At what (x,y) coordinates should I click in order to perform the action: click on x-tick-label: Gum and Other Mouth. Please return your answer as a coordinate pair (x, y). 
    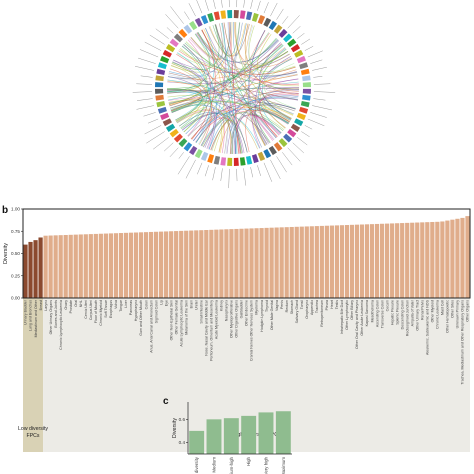
    Looking at the image, I should click on (141, 318).